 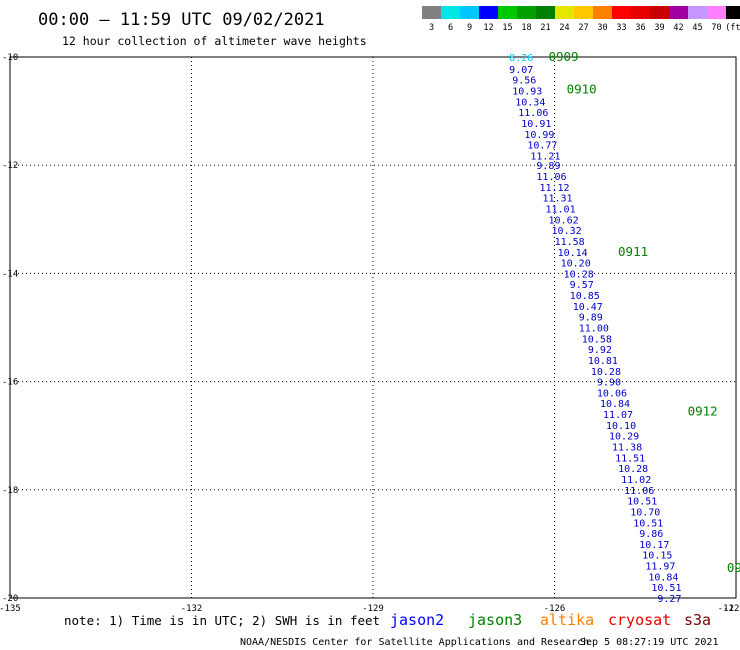 I want to click on color-scale-label: 18, so click(x=526, y=28).